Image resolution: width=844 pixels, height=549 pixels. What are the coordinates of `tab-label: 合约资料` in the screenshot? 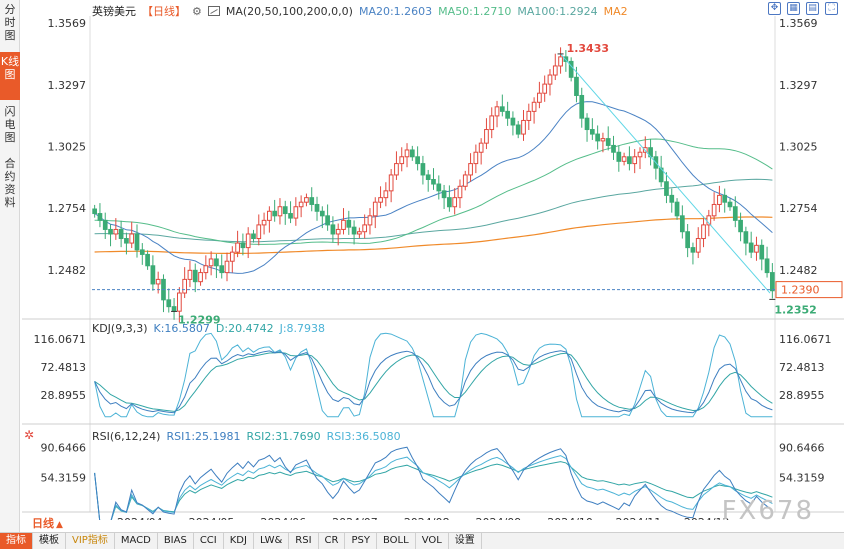 It's located at (10, 183).